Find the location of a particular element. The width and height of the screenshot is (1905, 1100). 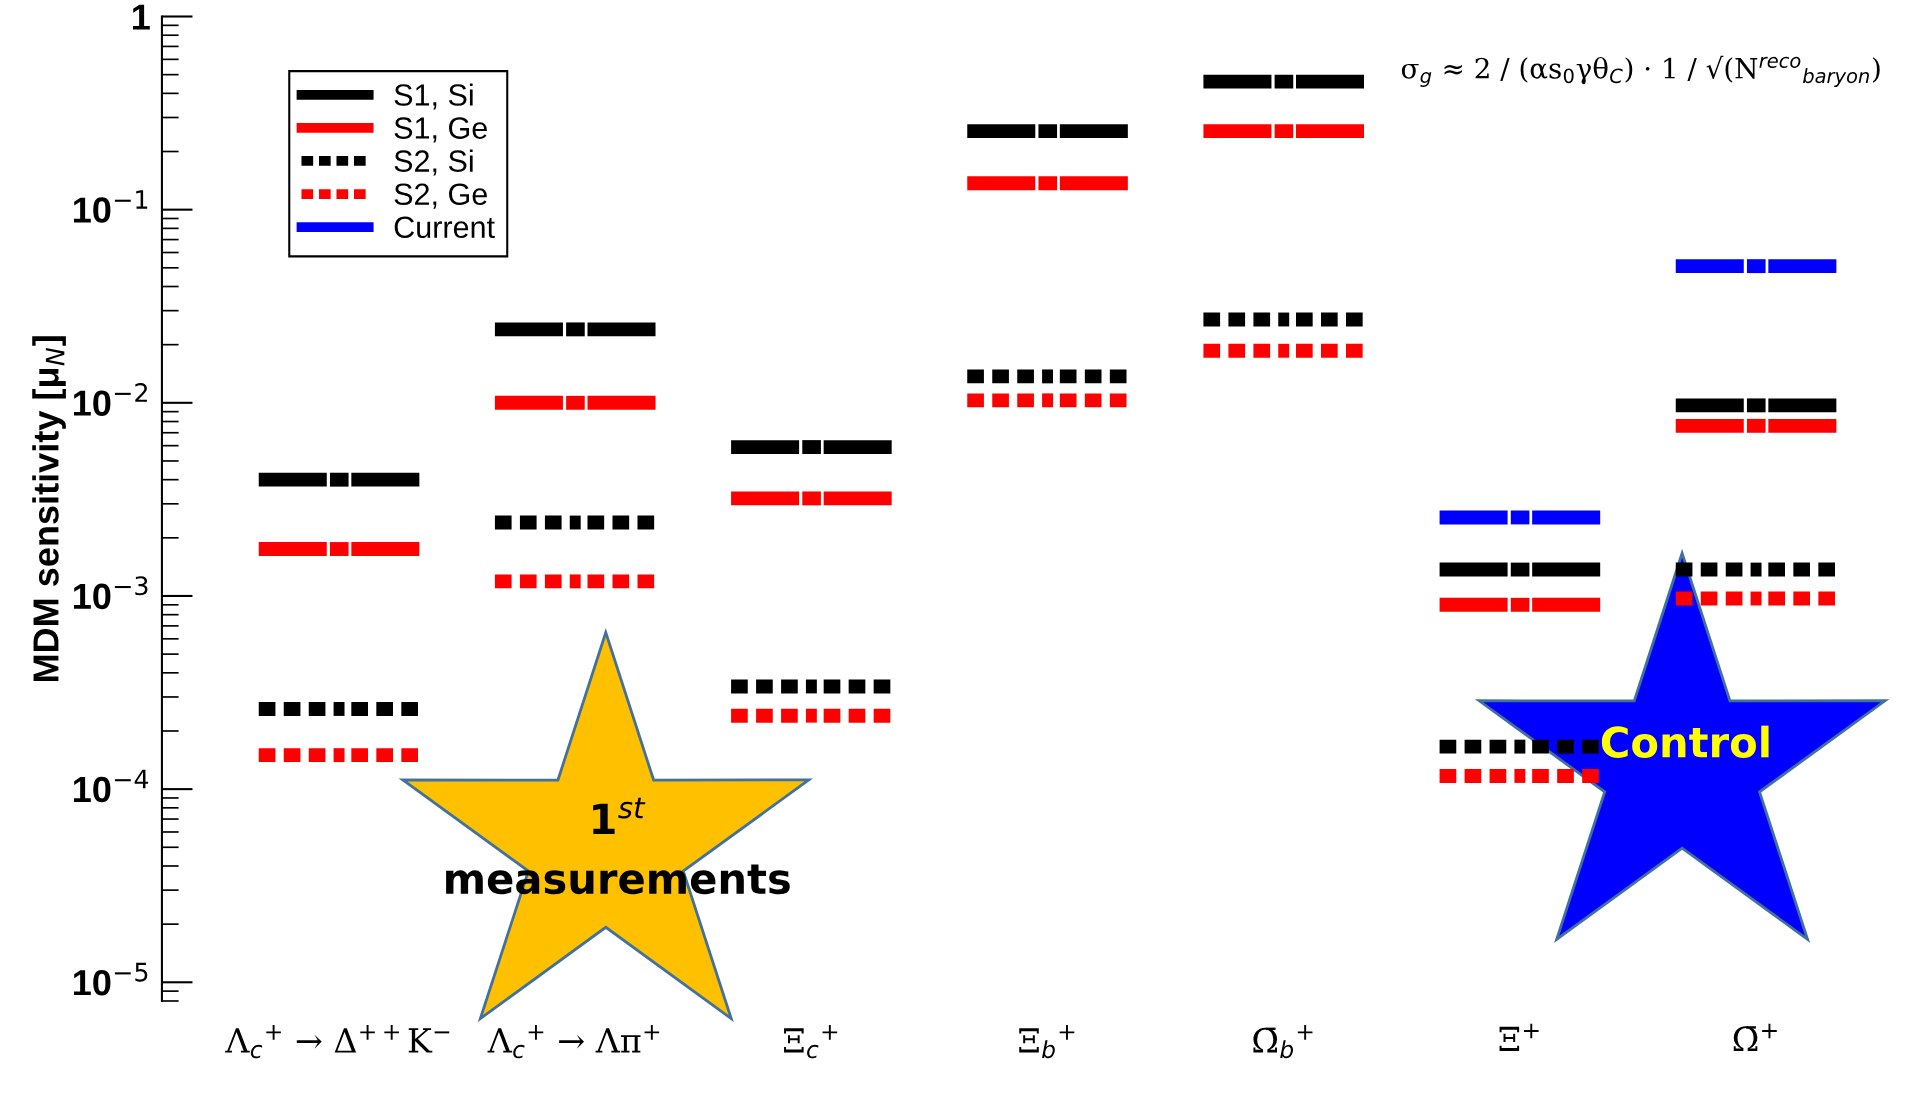

y-tick-label: 10$^{−3}$ is located at coordinates (111, 593).